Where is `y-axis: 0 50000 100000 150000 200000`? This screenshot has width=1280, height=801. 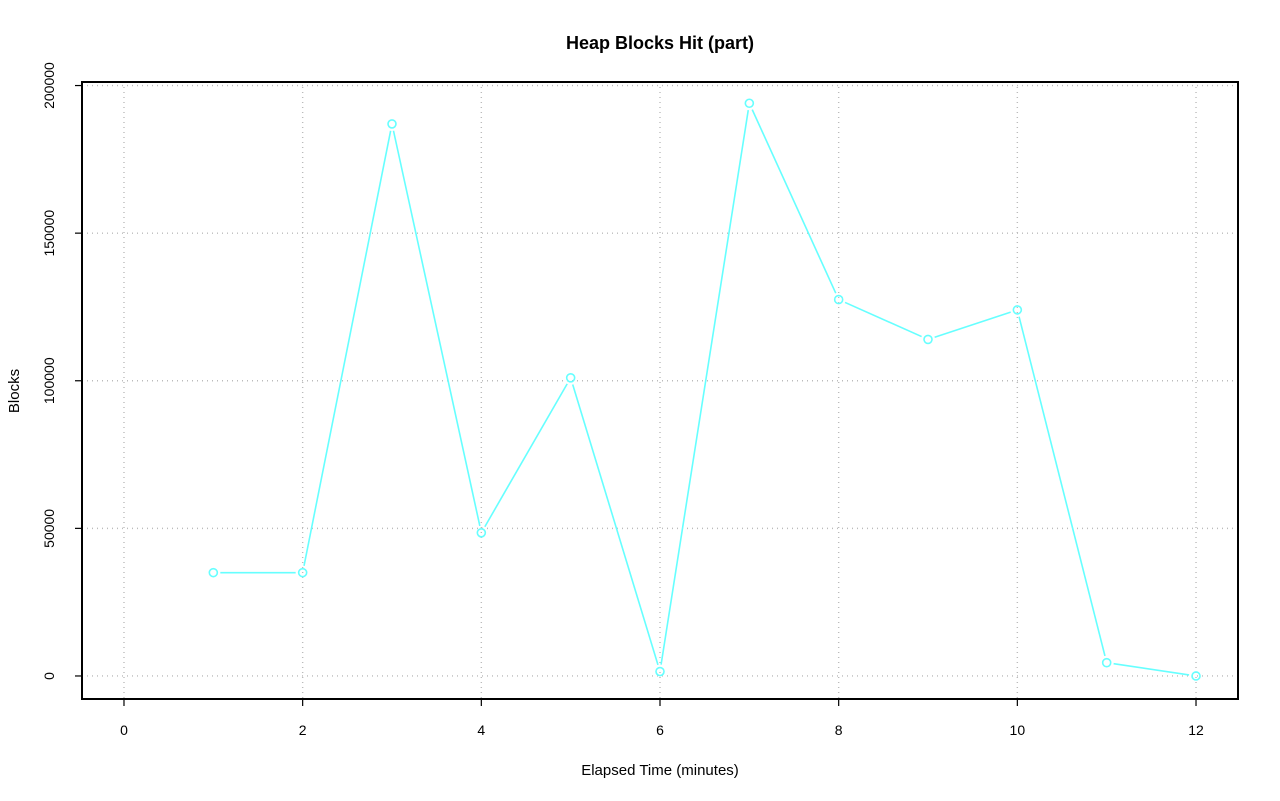
y-axis: 0 50000 100000 150000 200000 is located at coordinates (61, 371).